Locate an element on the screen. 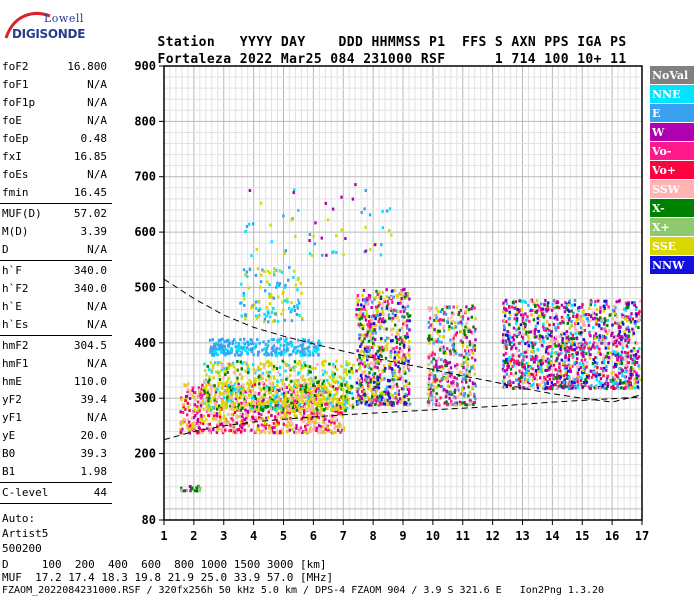 The image size is (700, 600). param-name: hmF2 is located at coordinates (15, 345).